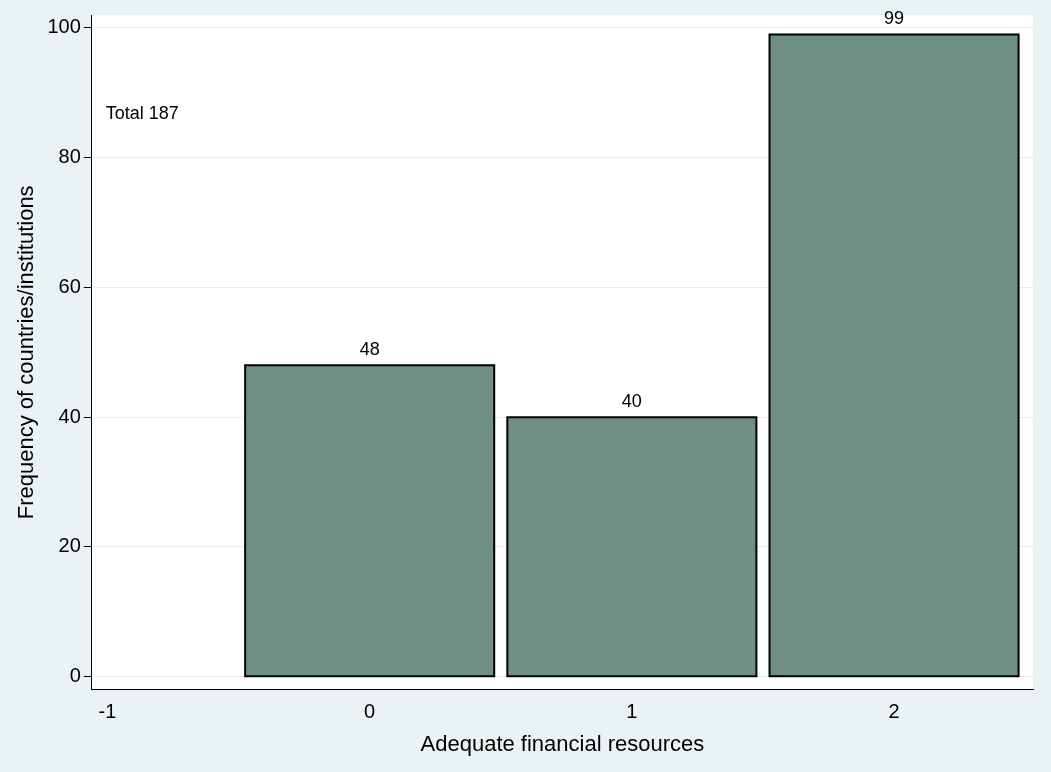  I want to click on data-label: 99, so click(894, 18).